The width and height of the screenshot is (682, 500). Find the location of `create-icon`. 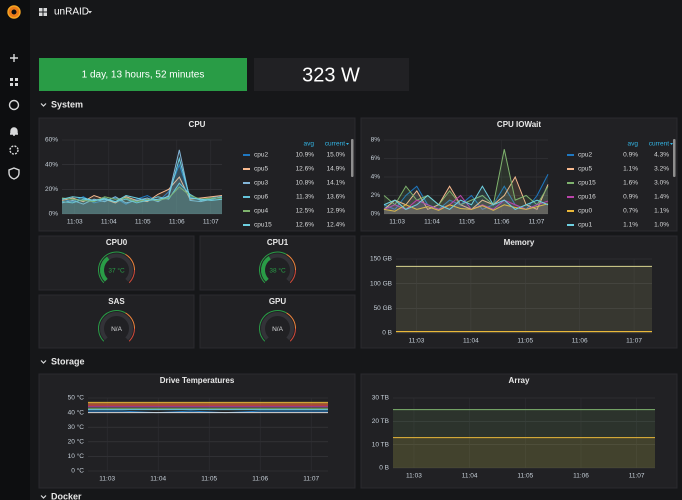

create-icon is located at coordinates (14, 58).